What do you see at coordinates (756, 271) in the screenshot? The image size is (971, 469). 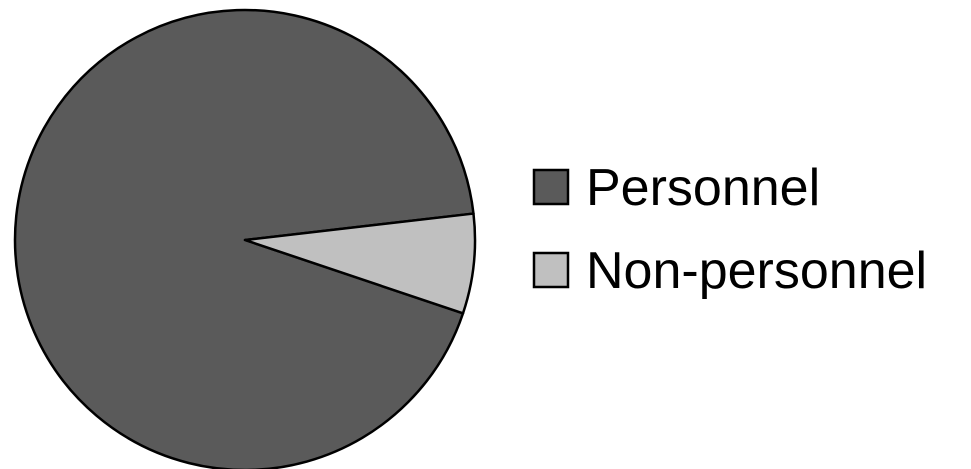 I see `legend-label-non-personnel: Non-personnel` at bounding box center [756, 271].